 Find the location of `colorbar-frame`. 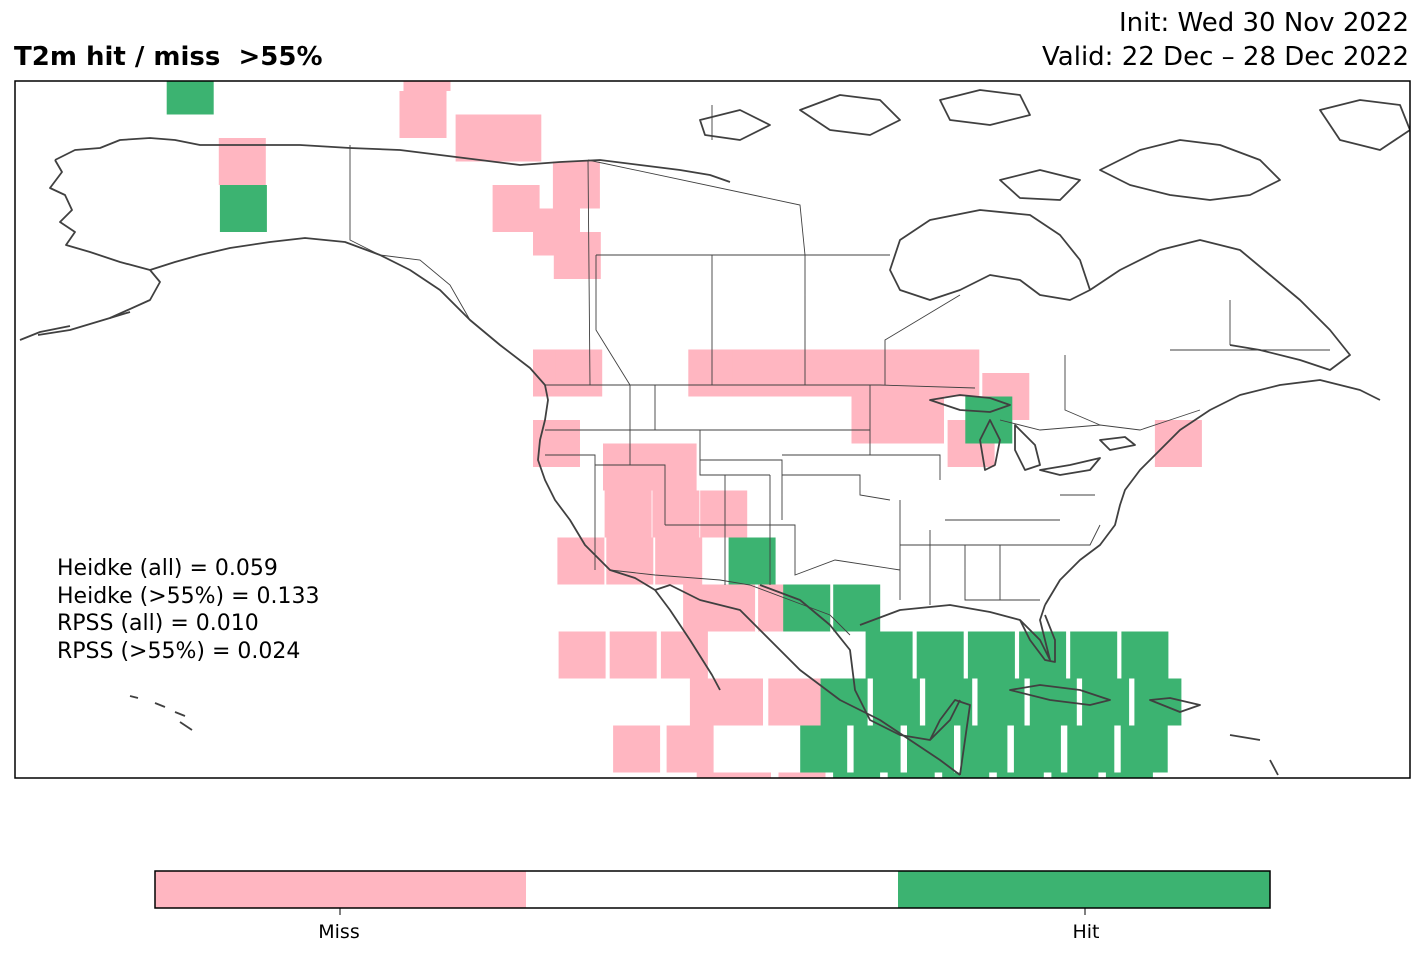

colorbar-frame is located at coordinates (712, 889).